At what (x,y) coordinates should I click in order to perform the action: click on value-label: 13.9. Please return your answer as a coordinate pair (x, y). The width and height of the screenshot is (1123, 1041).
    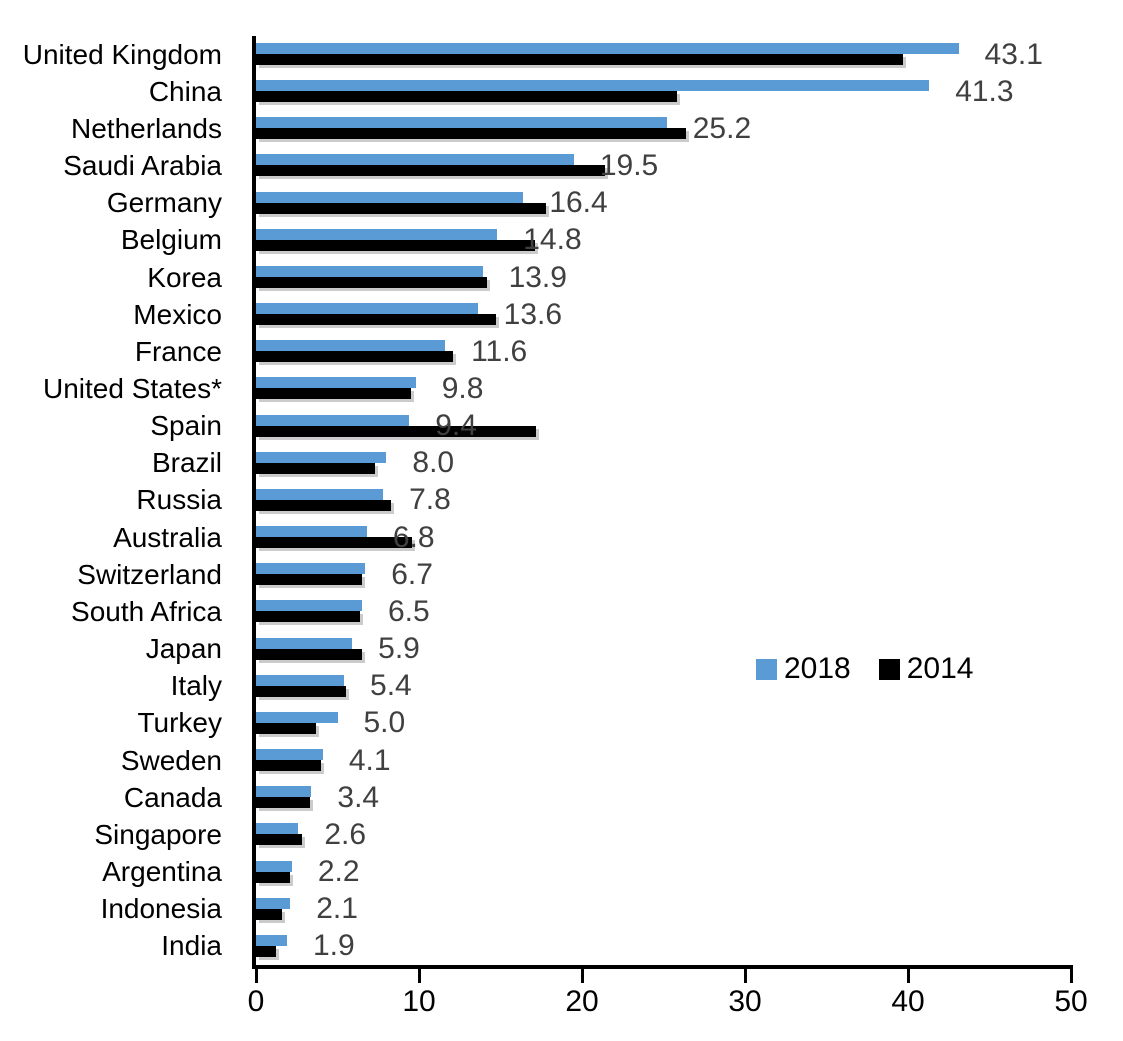
    Looking at the image, I should click on (537, 277).